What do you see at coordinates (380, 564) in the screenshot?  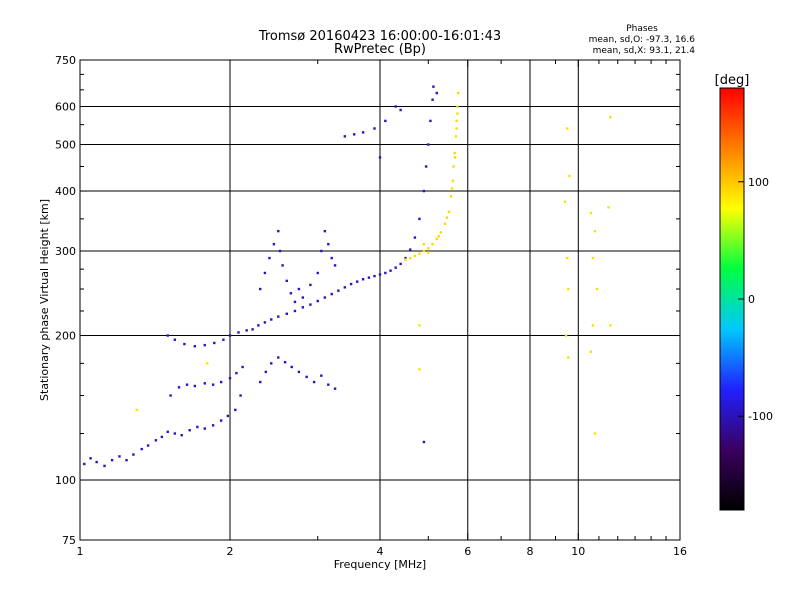 I see `x-axis-label: Frequency [MHz]` at bounding box center [380, 564].